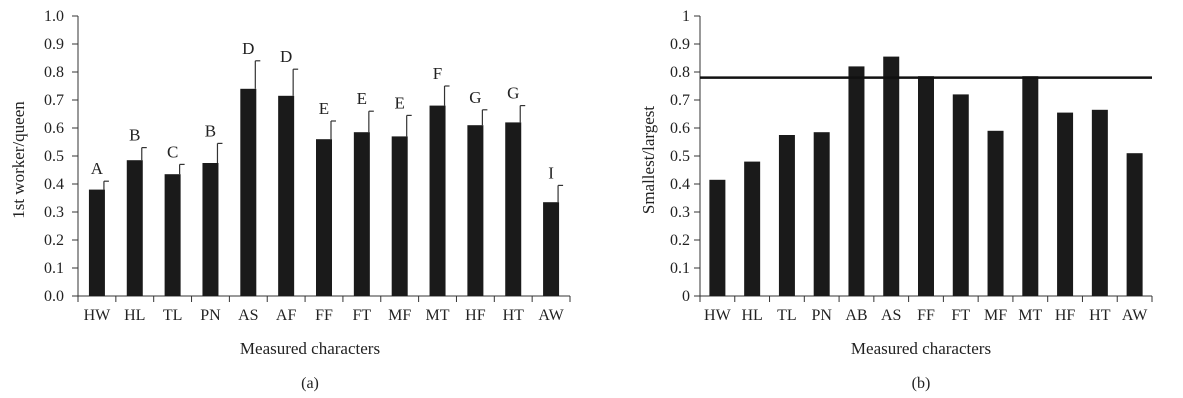  I want to click on x-tick-label-a: HF, so click(475, 315).